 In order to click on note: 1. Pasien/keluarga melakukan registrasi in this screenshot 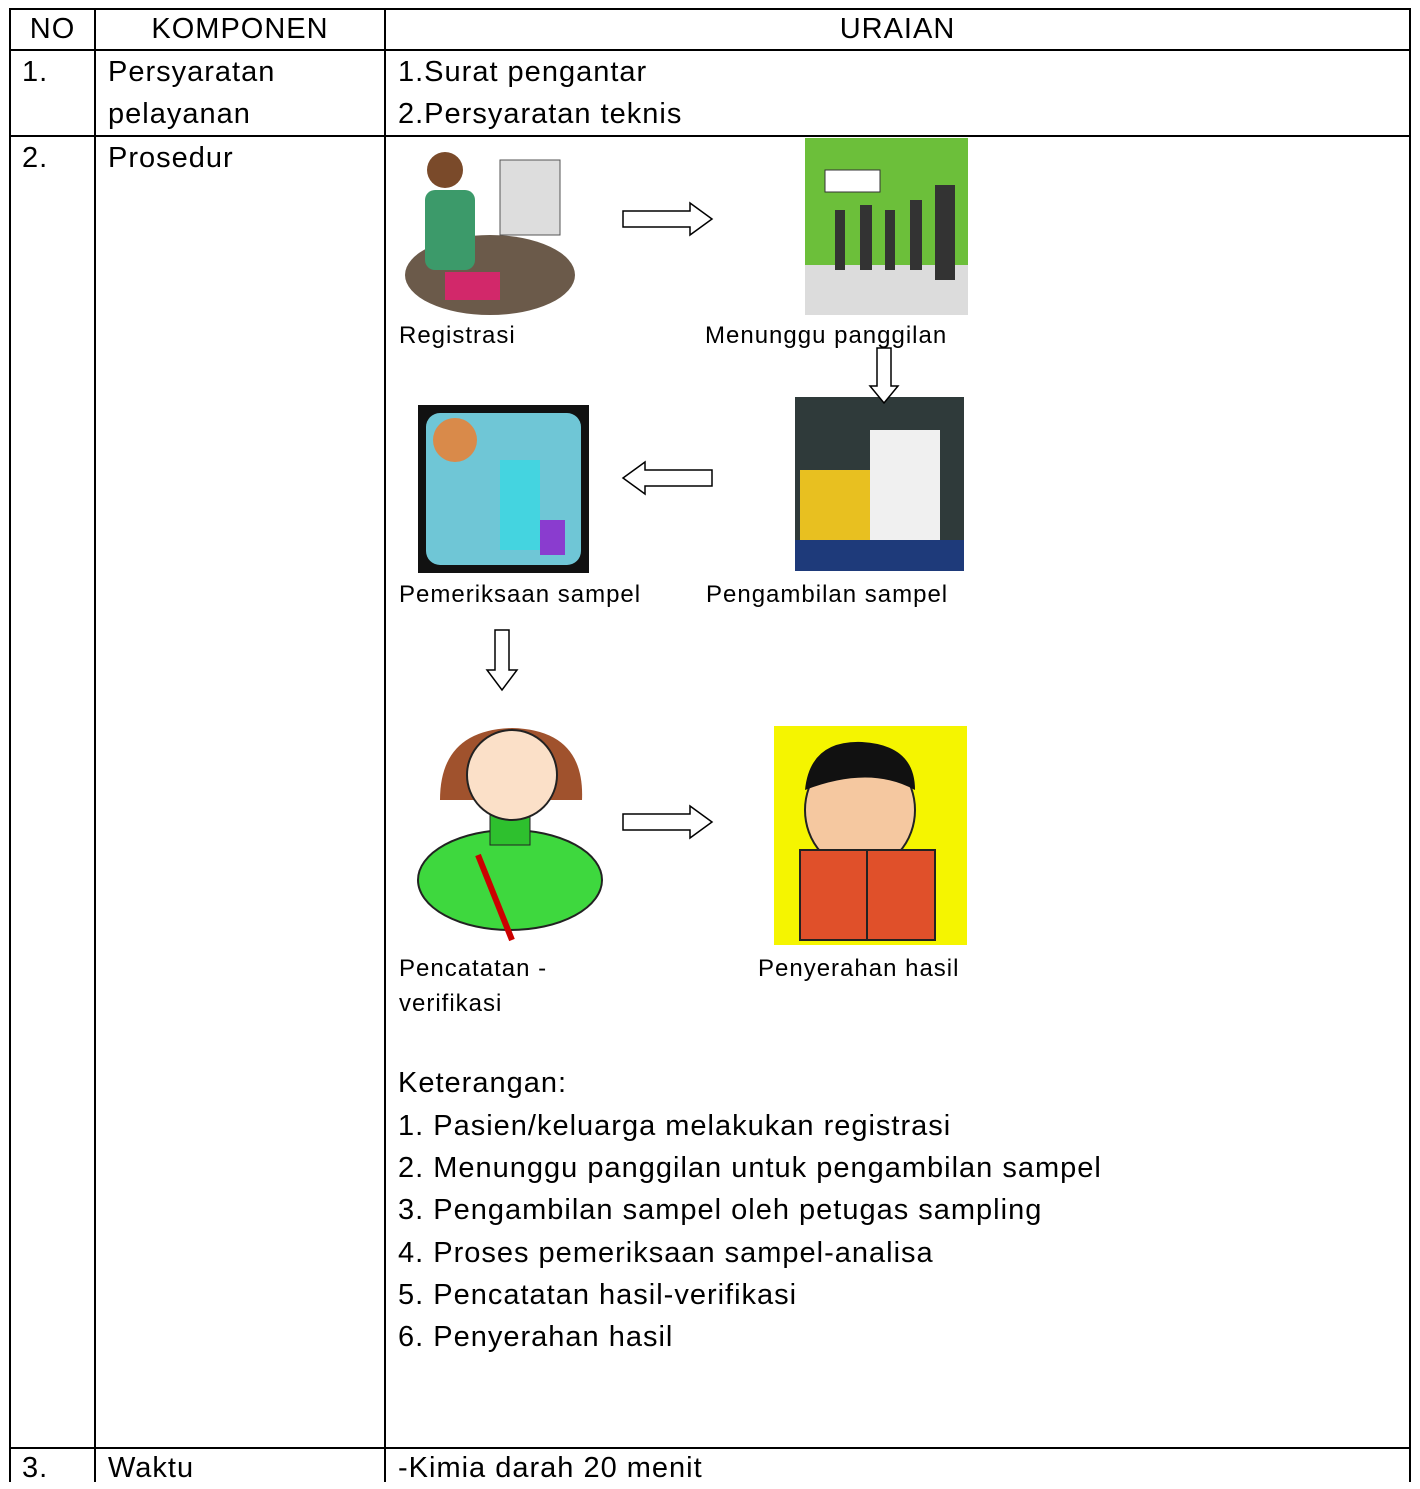, I will do `click(675, 1126)`.